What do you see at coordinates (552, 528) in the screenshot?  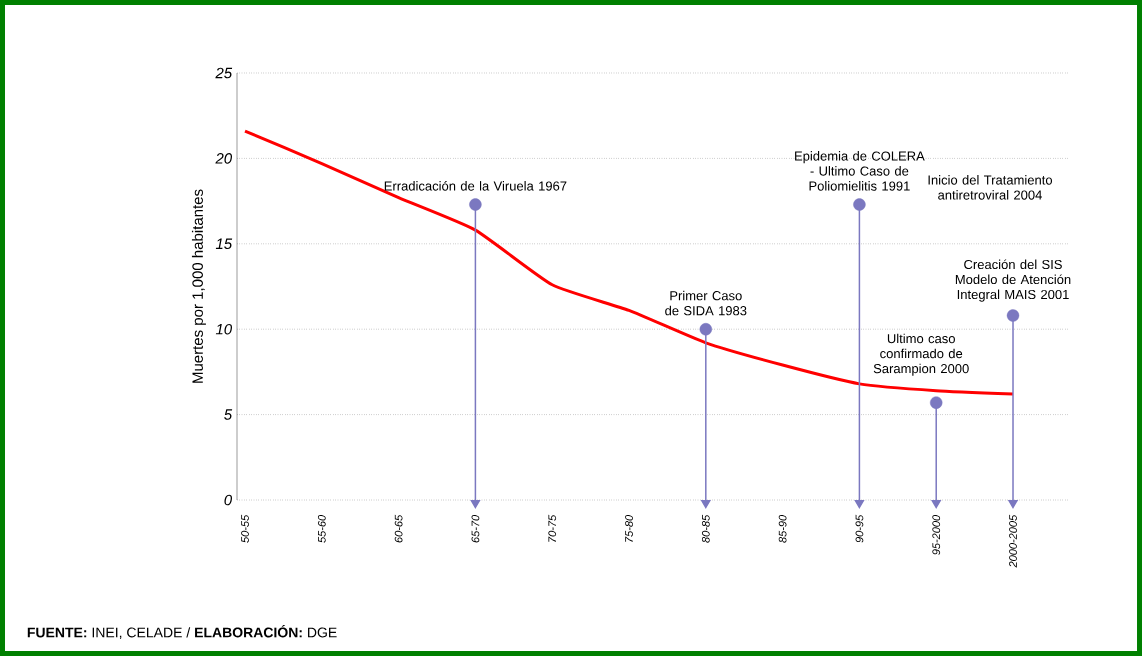 I see `x-tick-label: 70-75` at bounding box center [552, 528].